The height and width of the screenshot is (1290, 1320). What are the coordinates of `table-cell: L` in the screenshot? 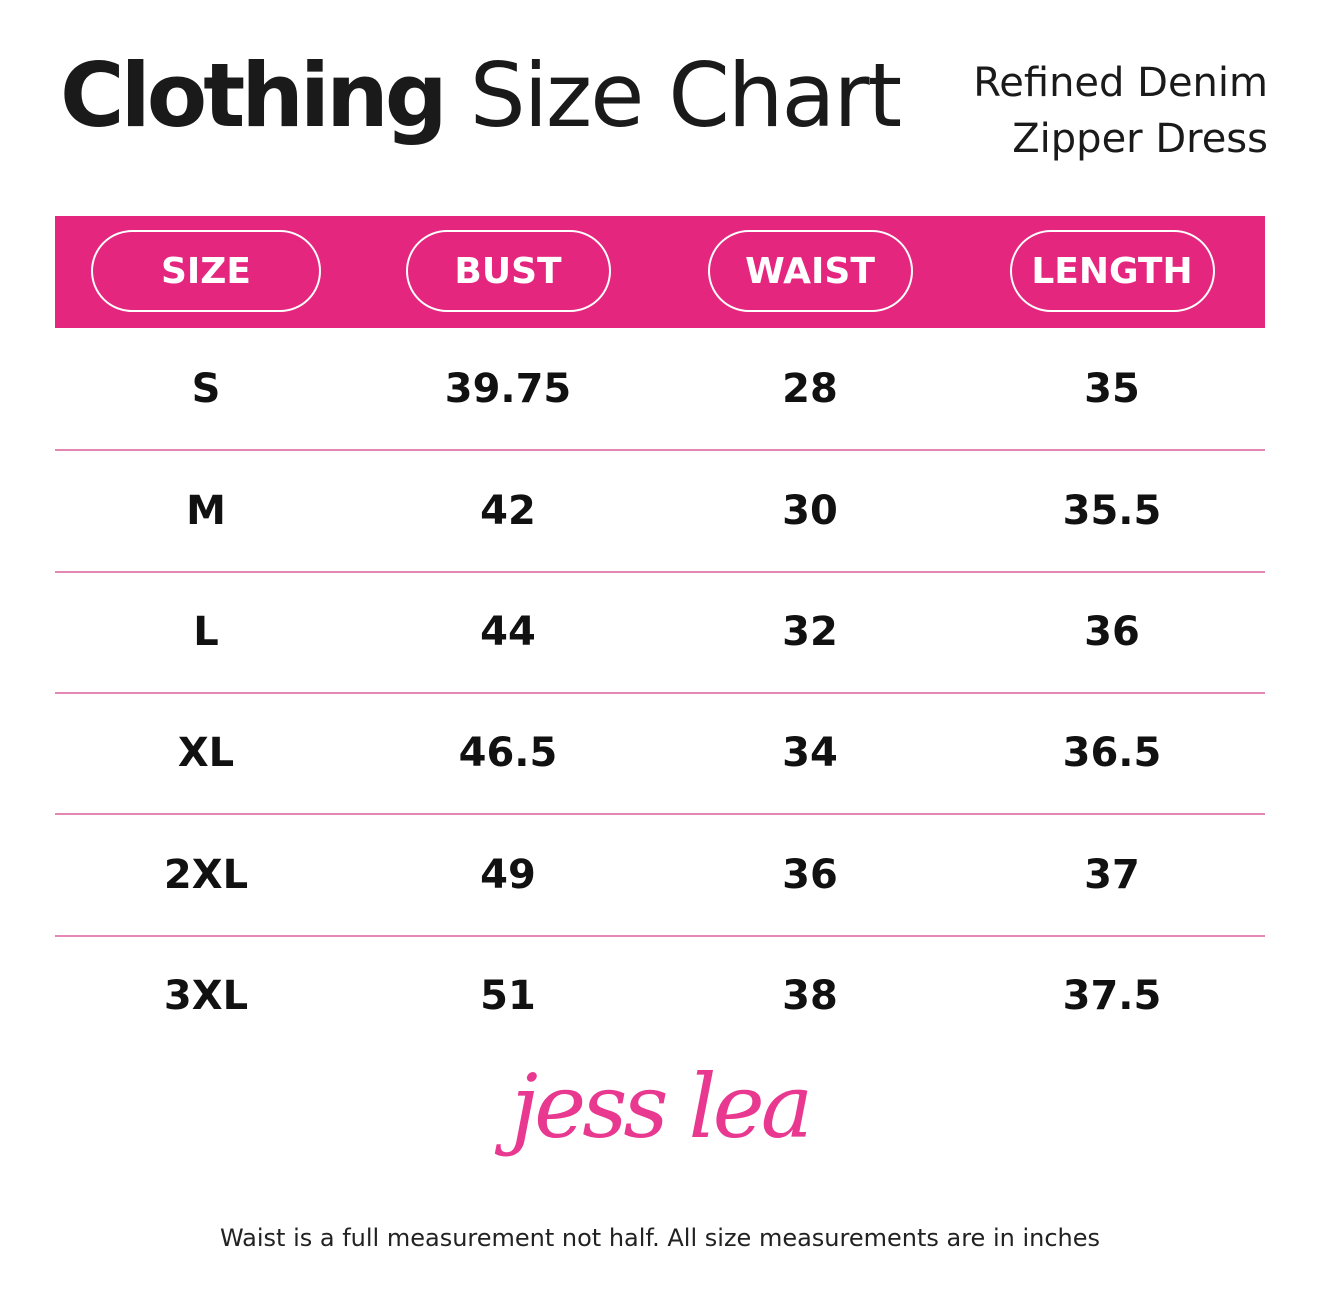 It's located at (206, 632).